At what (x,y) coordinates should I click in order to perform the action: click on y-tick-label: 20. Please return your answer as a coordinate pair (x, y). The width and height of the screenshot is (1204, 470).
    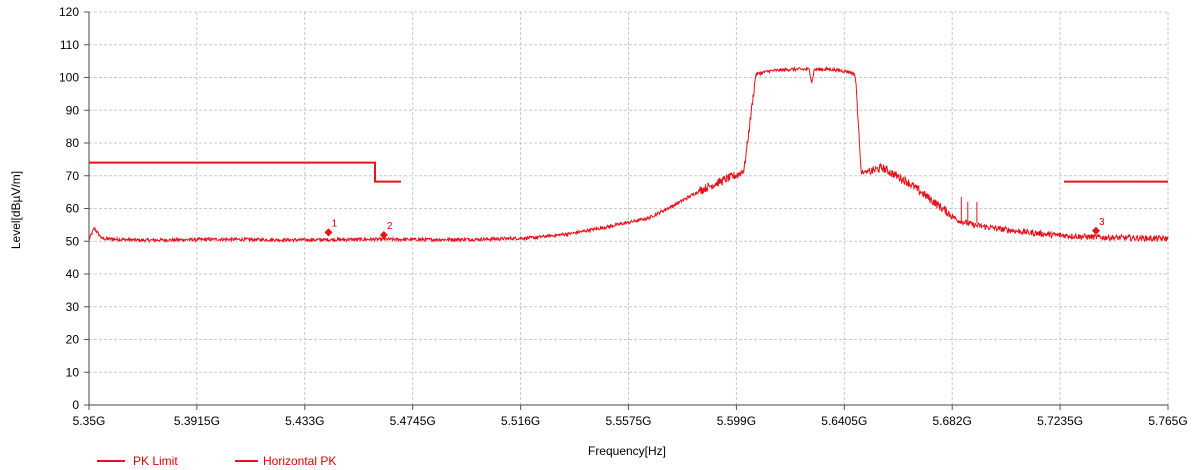
    Looking at the image, I should click on (73, 340).